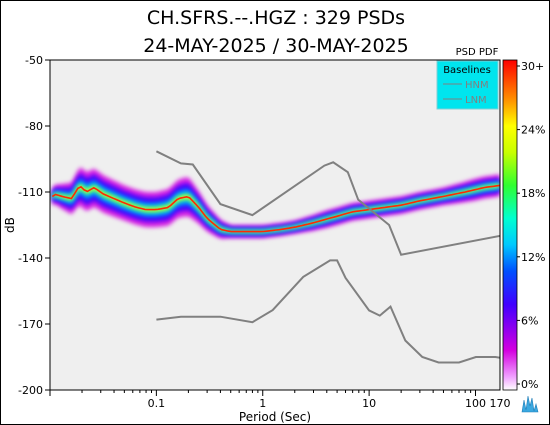 The width and height of the screenshot is (550, 425). I want to click on density-ridge, so click(275, 208).